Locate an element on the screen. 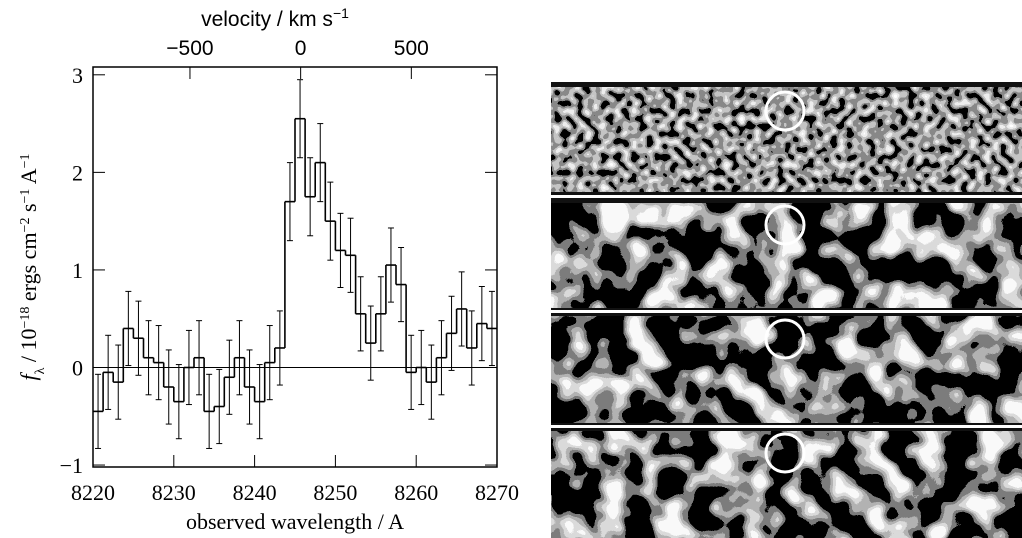 The height and width of the screenshot is (538, 1022). y-tick-label: 1 is located at coordinates (77, 270).